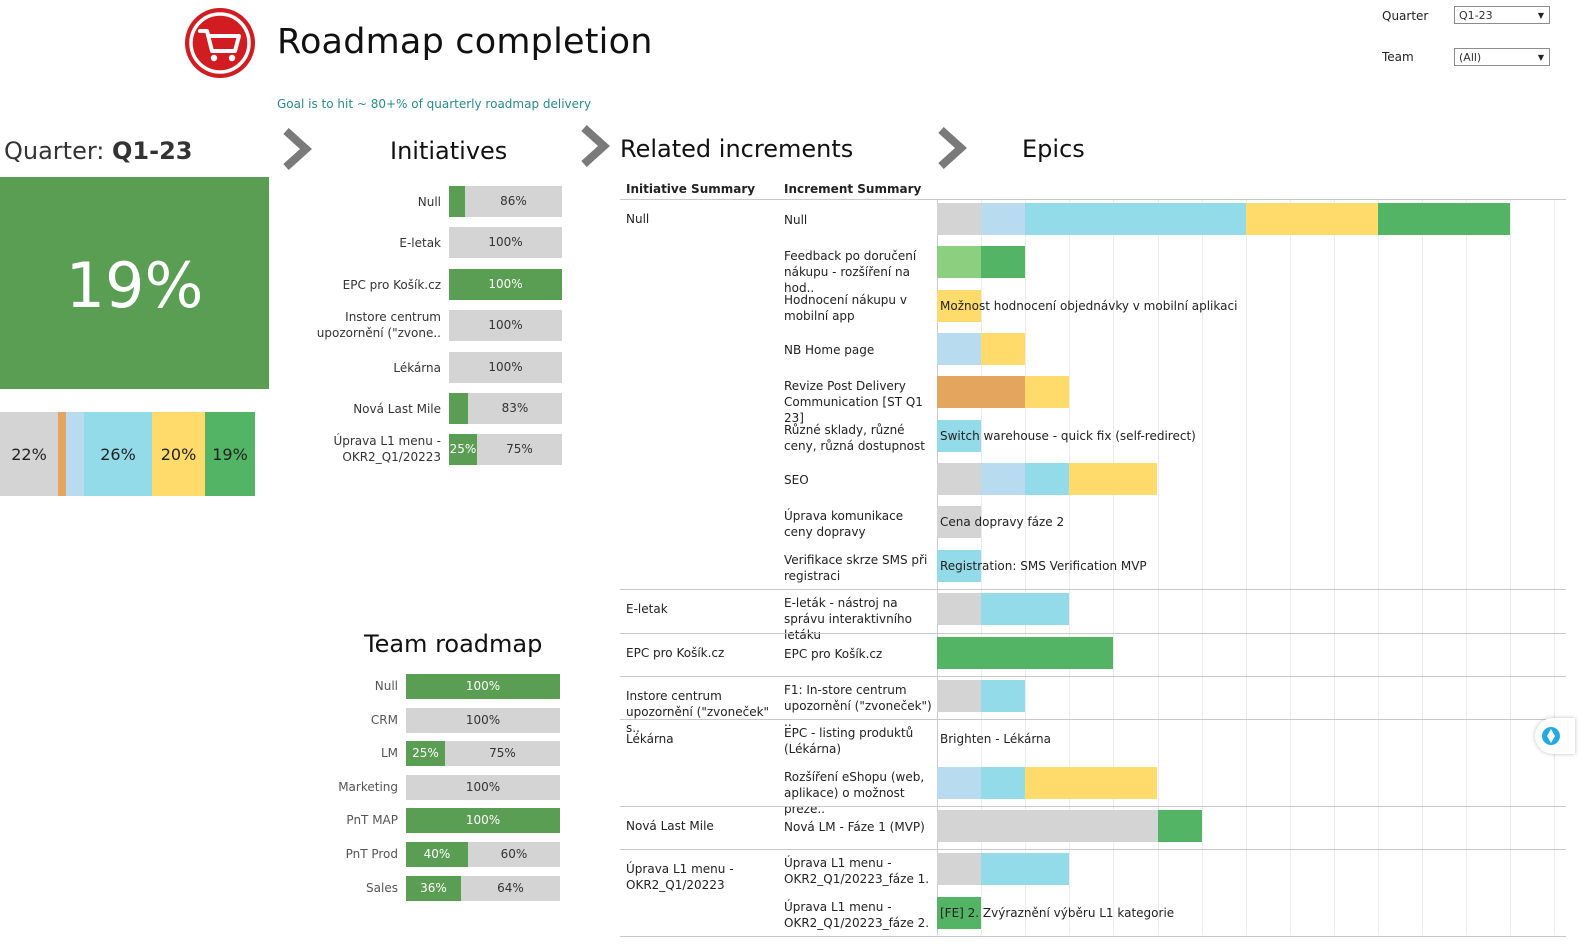  I want to click on quarter-filter-select: Q1-23 ▼, so click(1502, 15).